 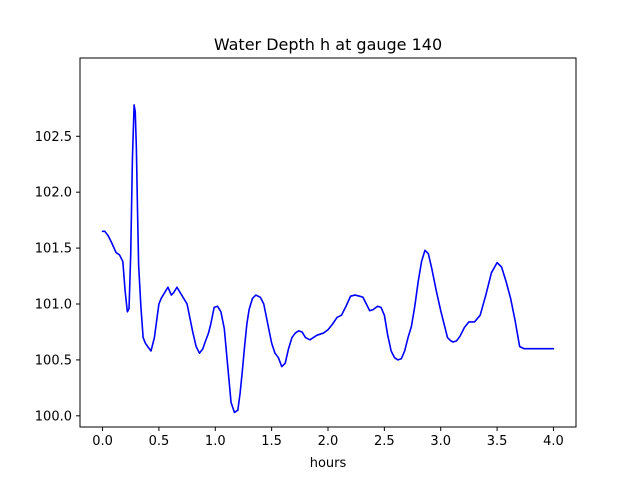 I want to click on x-tick-label: 1.5, so click(x=271, y=441).